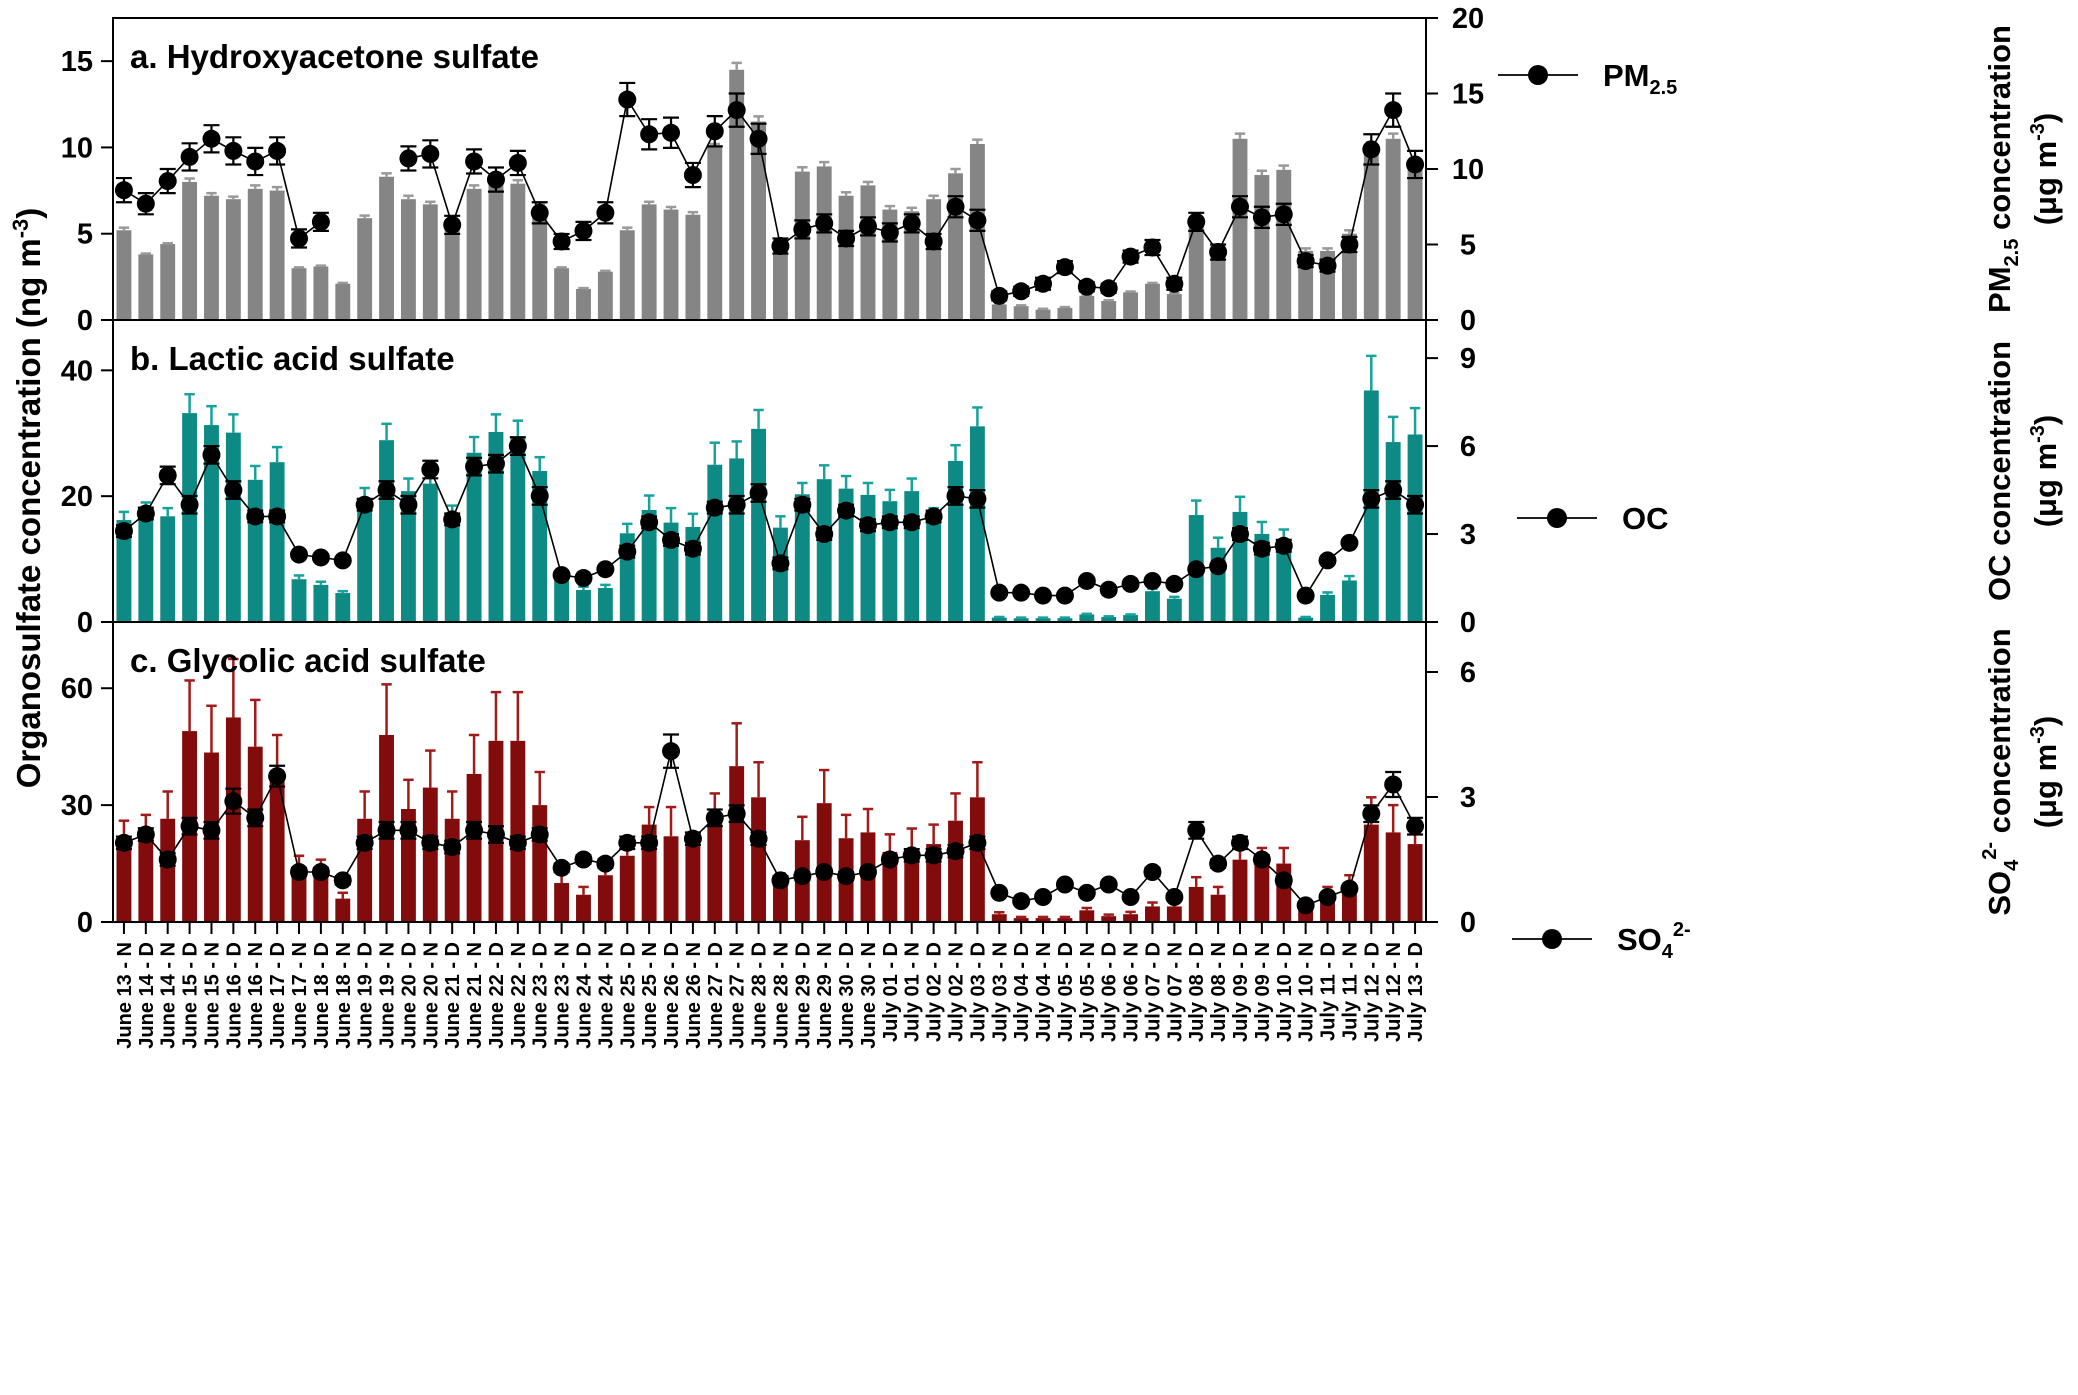 This screenshot has height=1395, width=2078. What do you see at coordinates (563, 995) in the screenshot?
I see `x-tick-label: June 23 - N` at bounding box center [563, 995].